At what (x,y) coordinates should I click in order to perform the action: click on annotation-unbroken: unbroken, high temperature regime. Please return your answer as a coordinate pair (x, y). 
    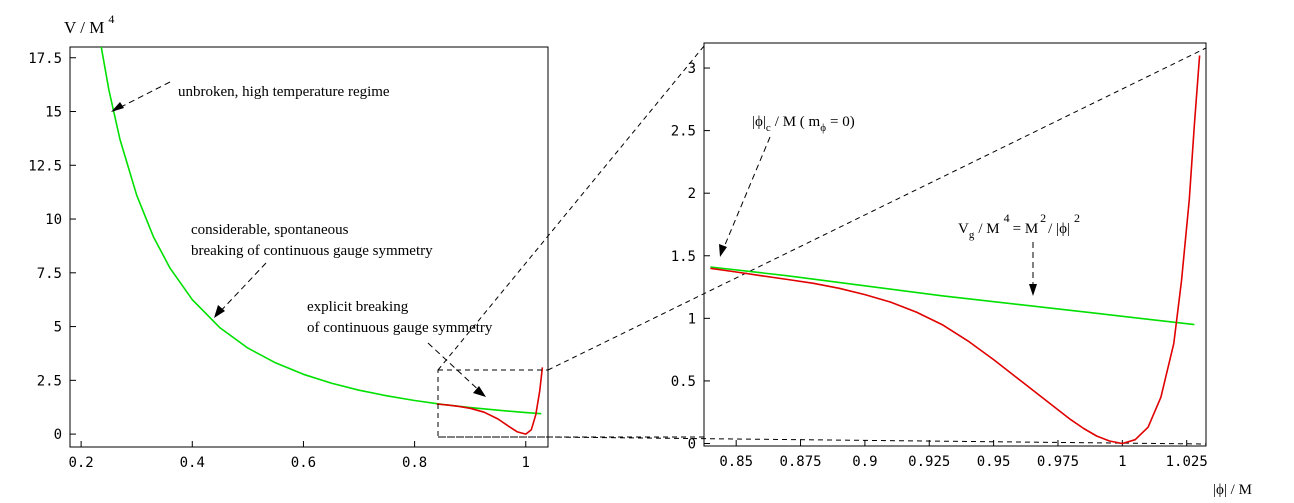
    Looking at the image, I should click on (284, 92).